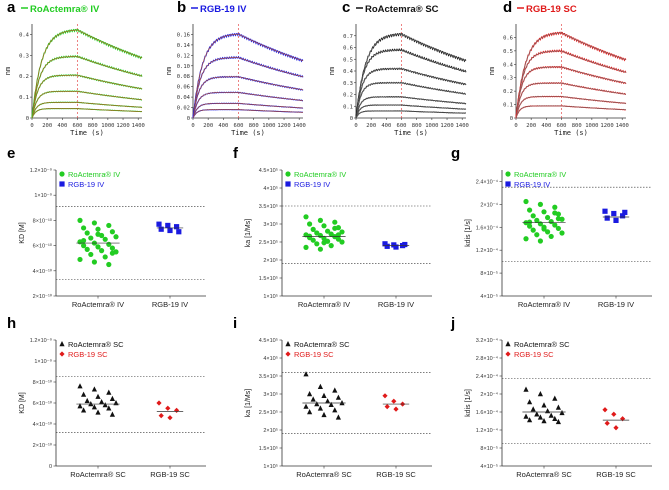  What do you see at coordinates (47, 126) in the screenshot?
I see `x-tick-label: 200` at bounding box center [47, 126].